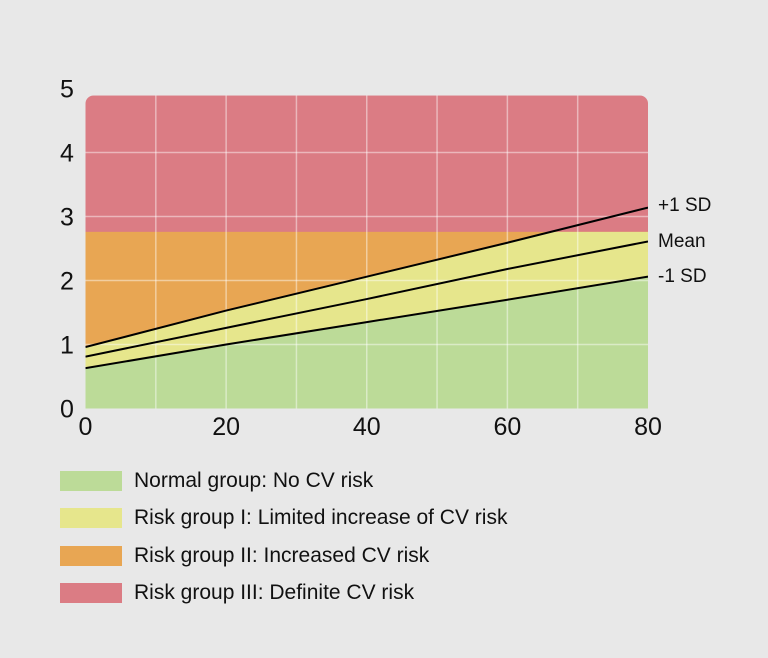  I want to click on legend-label: Risk group II: Increased CV risk, so click(282, 555).